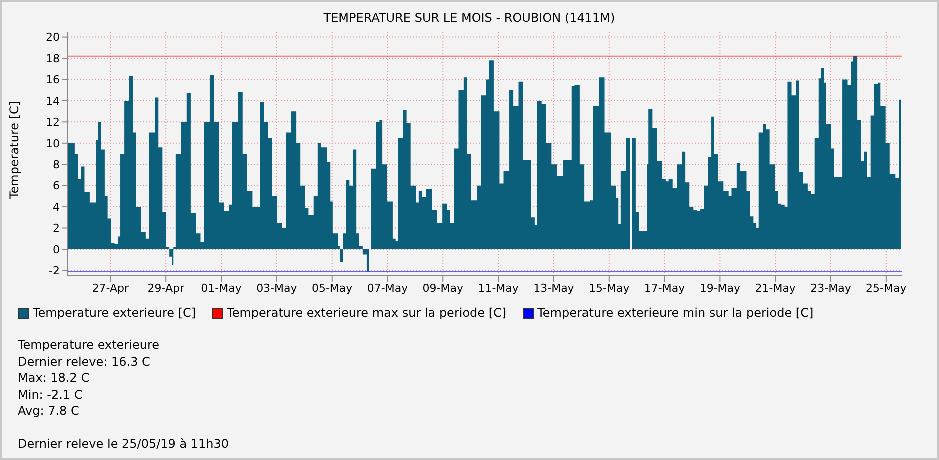 This screenshot has width=939, height=460. What do you see at coordinates (53, 80) in the screenshot?
I see `y-tick-label: 16` at bounding box center [53, 80].